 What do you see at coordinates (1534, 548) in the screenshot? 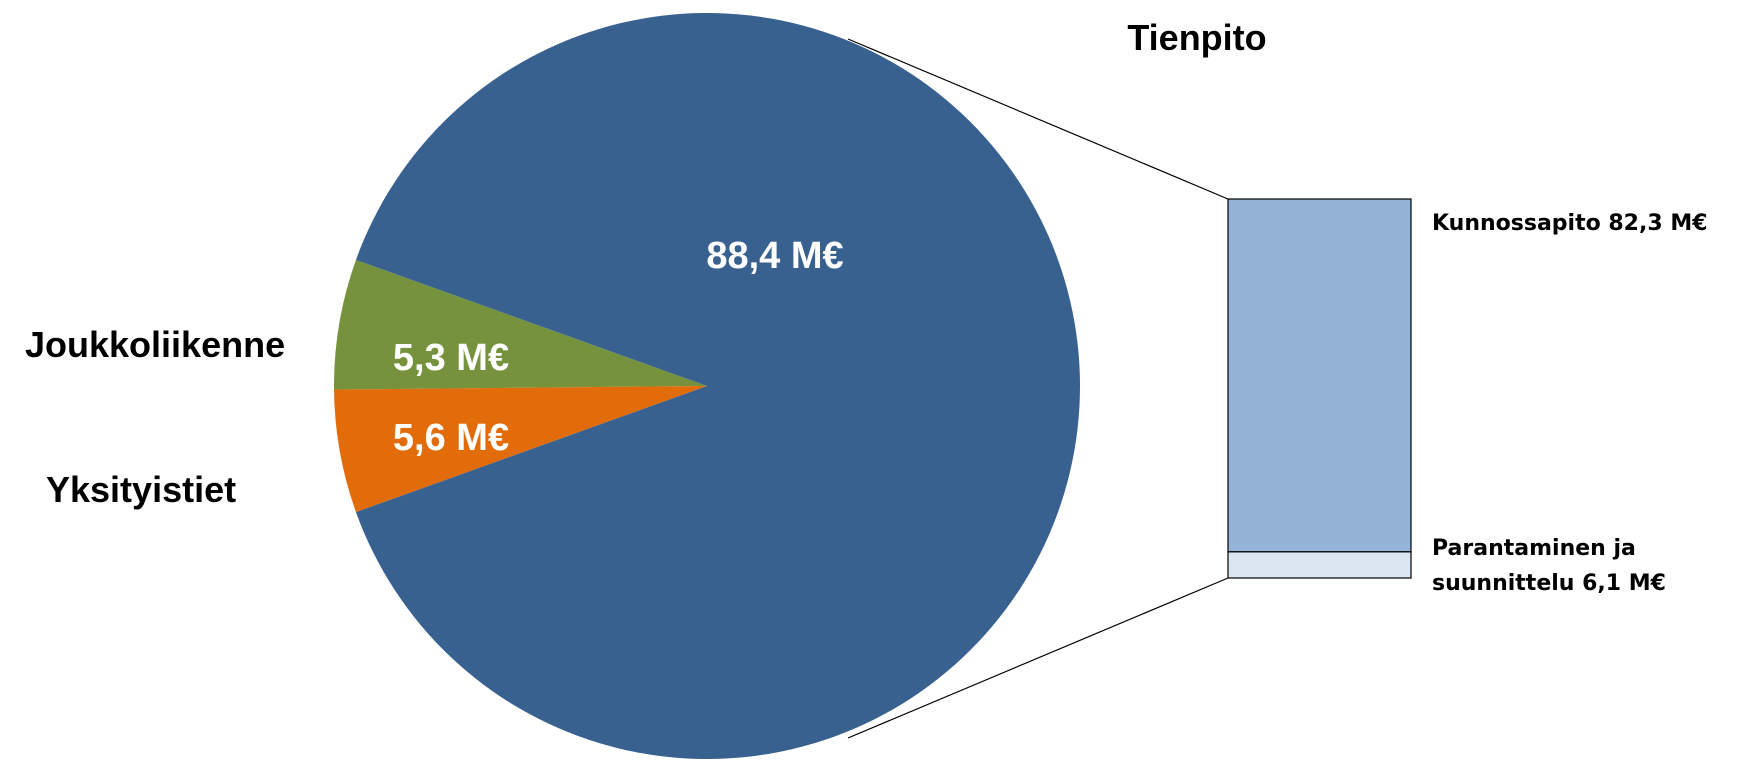
I see `segment-label-parantaminen-line1: Parantaminen ja` at bounding box center [1534, 548].